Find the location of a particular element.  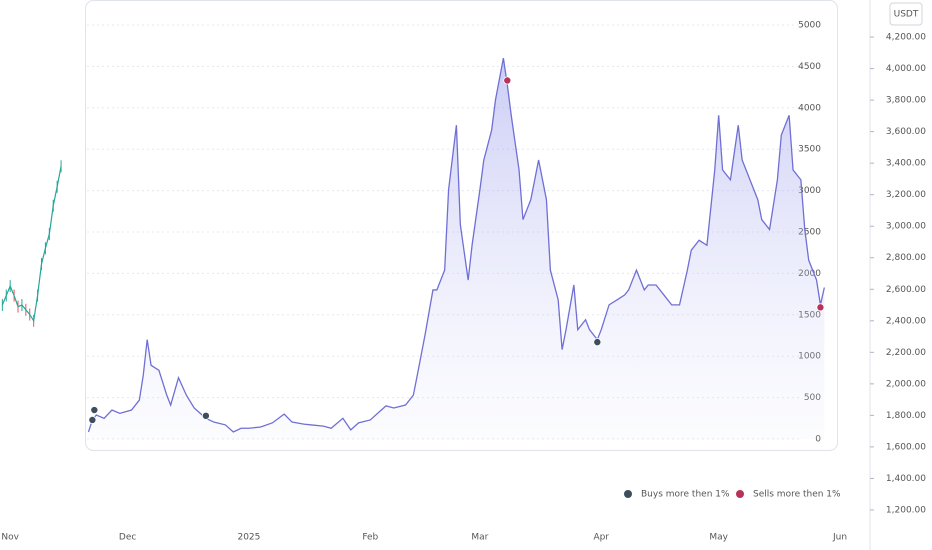

y-tick-label: 2500 is located at coordinates (809, 233).